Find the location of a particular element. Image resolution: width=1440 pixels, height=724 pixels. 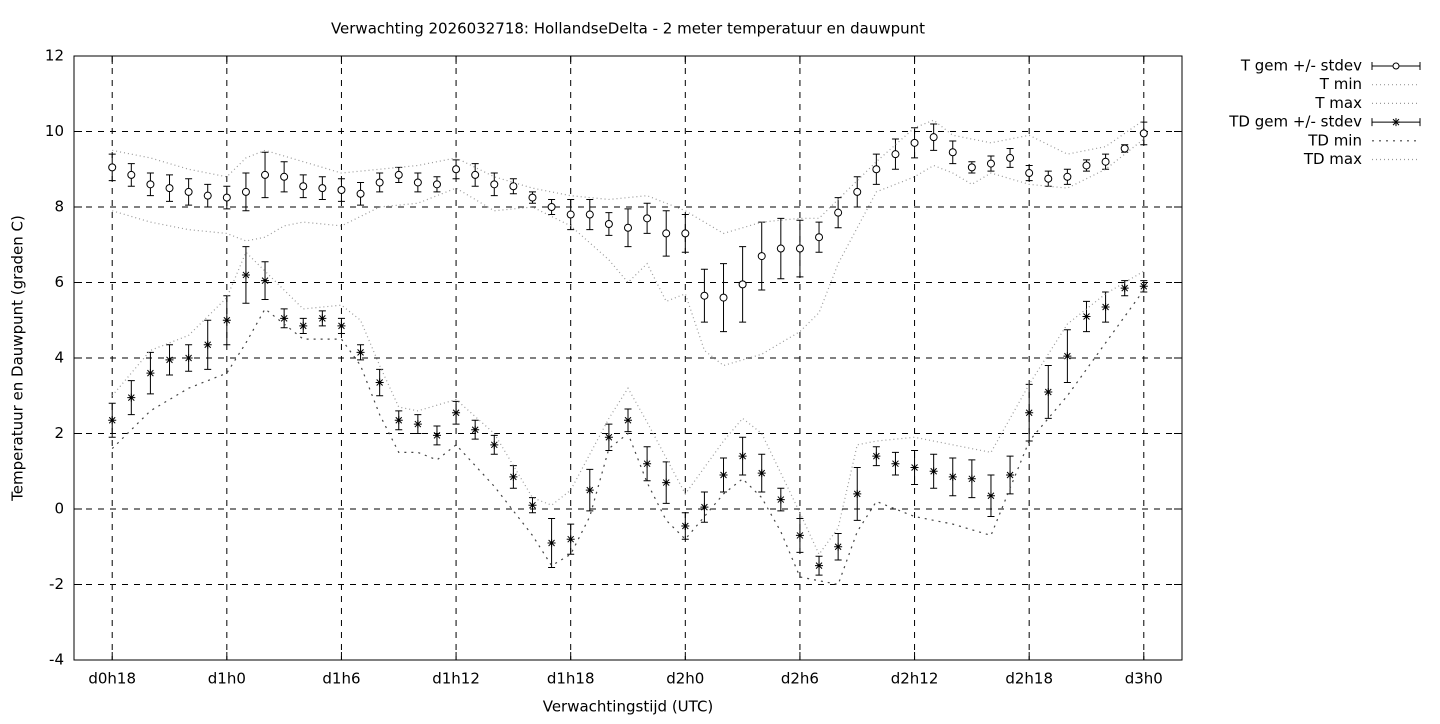

legend-label: TD min is located at coordinates (1334, 140).